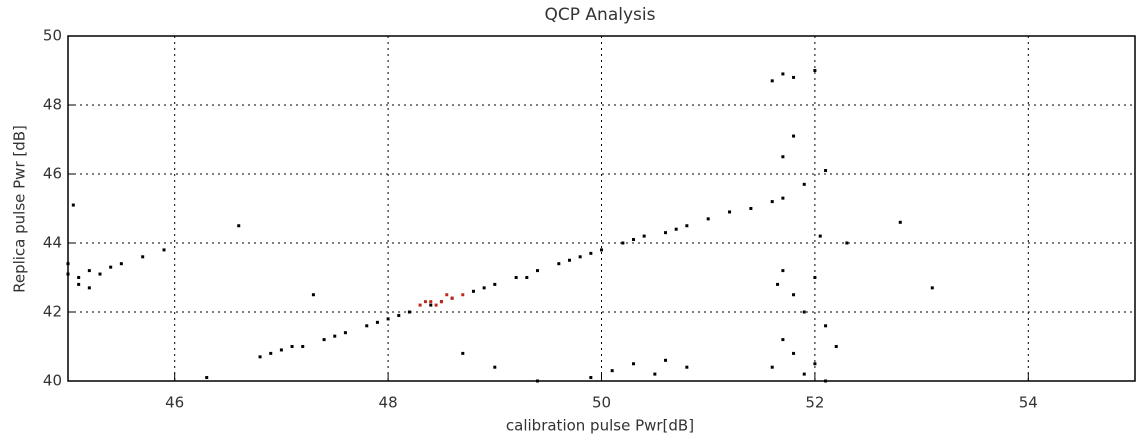 The width and height of the screenshot is (1140, 443). Describe the element at coordinates (52, 105) in the screenshot. I see `y-tick-label: 48` at that location.